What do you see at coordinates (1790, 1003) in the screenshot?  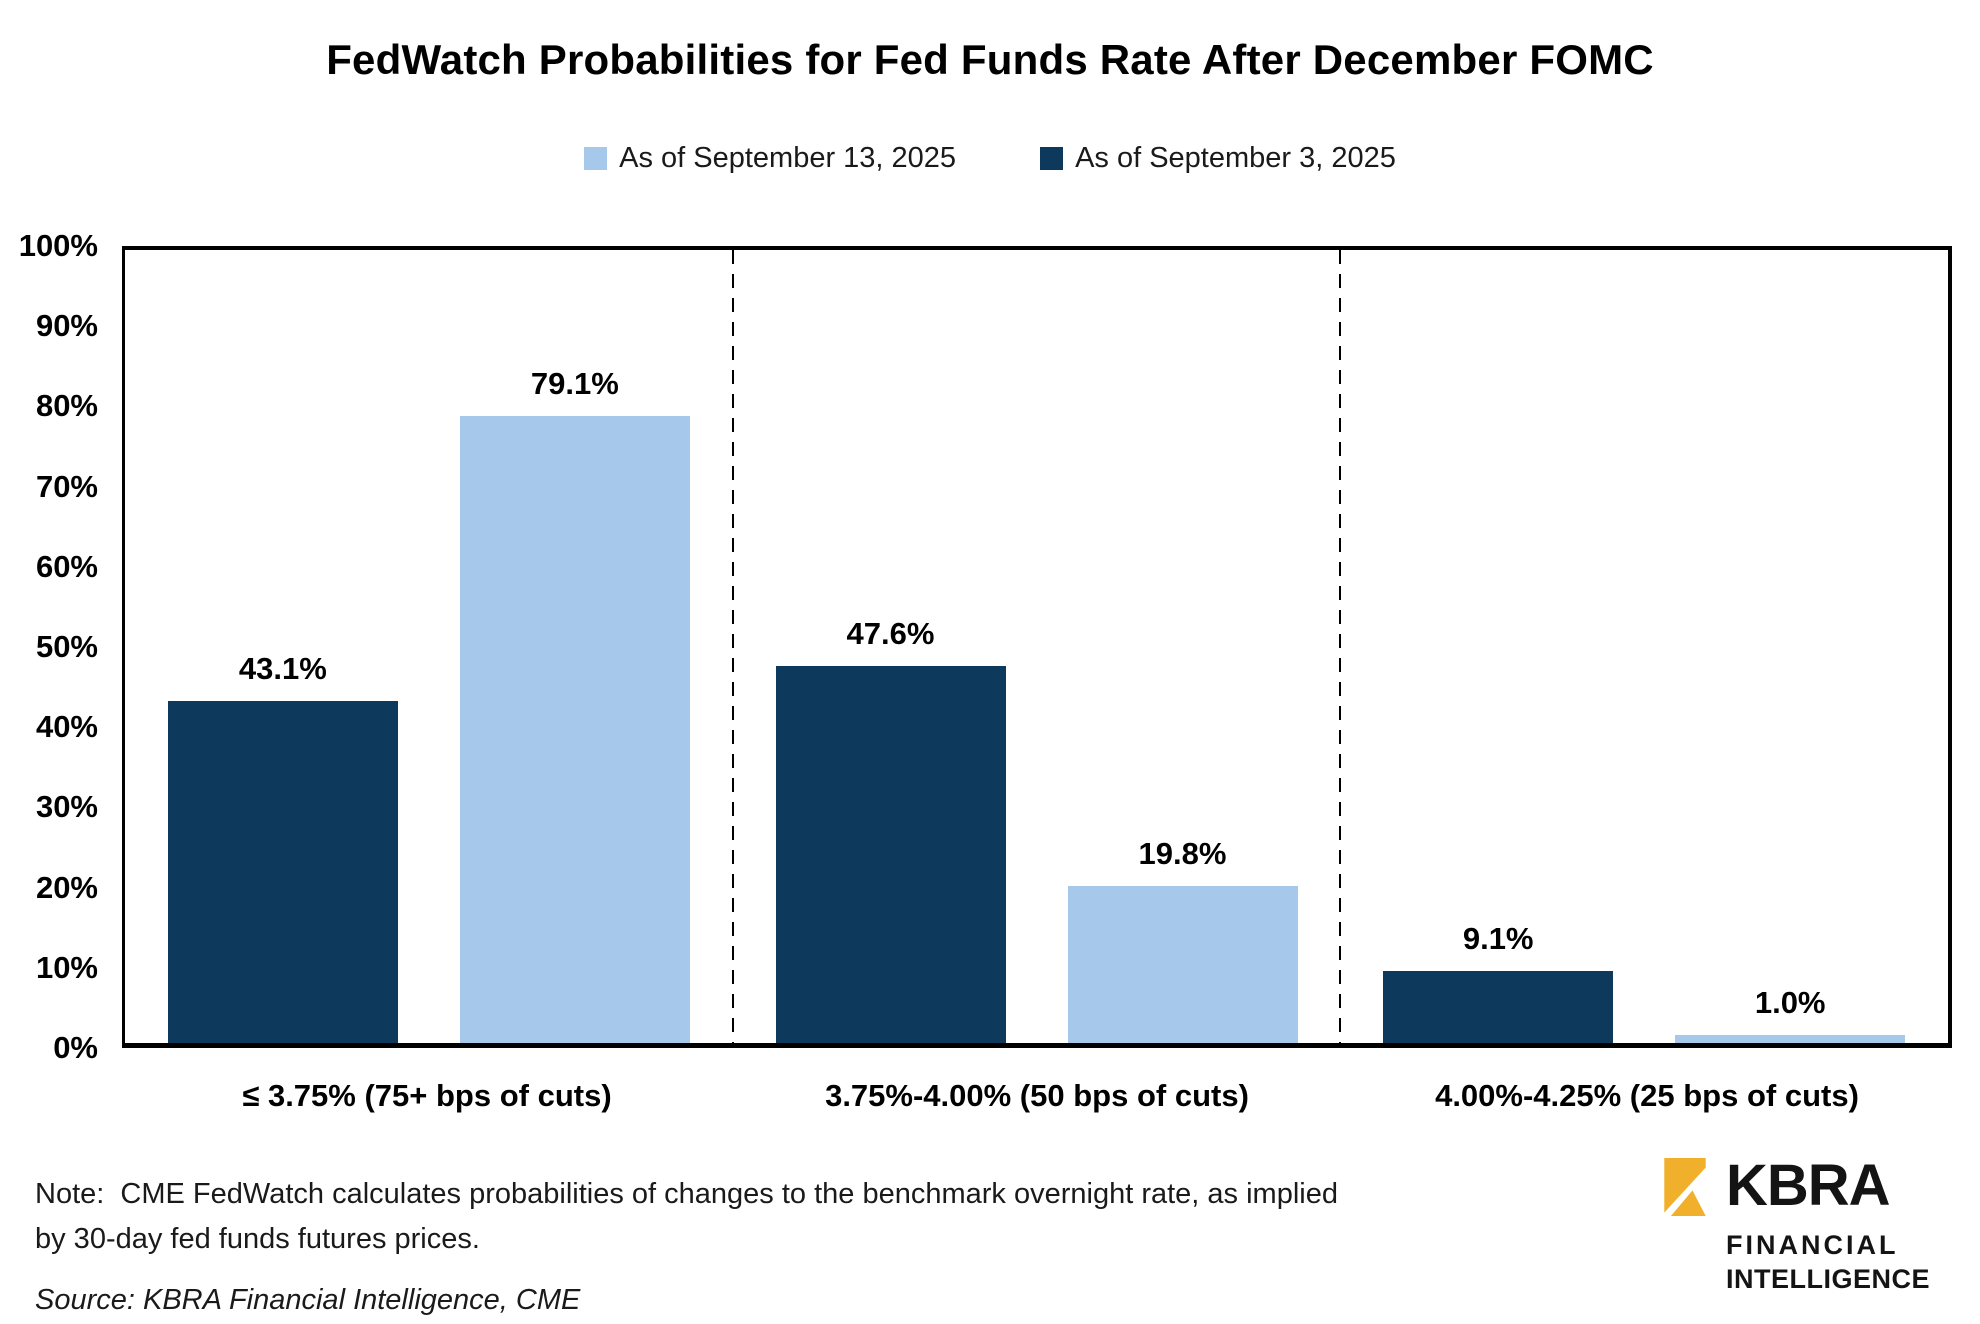 I see `bar-value-label: 1.0%` at bounding box center [1790, 1003].